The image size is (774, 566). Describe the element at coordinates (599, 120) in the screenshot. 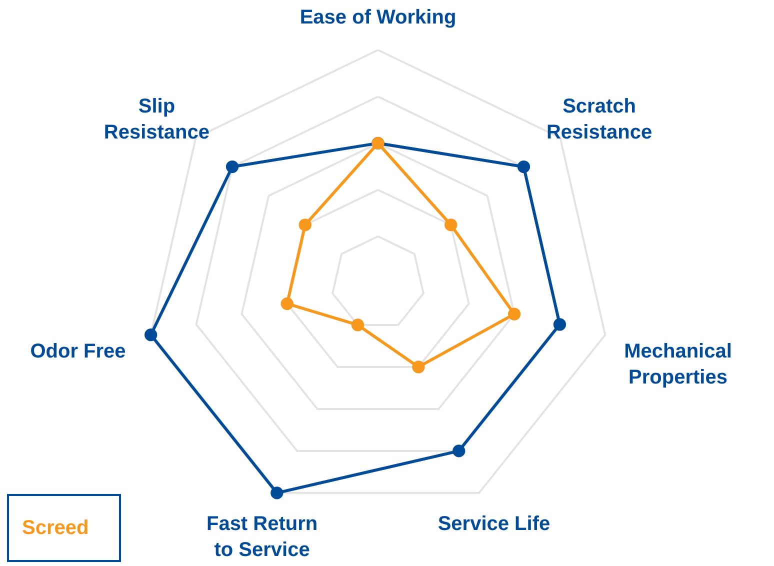

I see `spoke-label: Scratch Resistance` at that location.